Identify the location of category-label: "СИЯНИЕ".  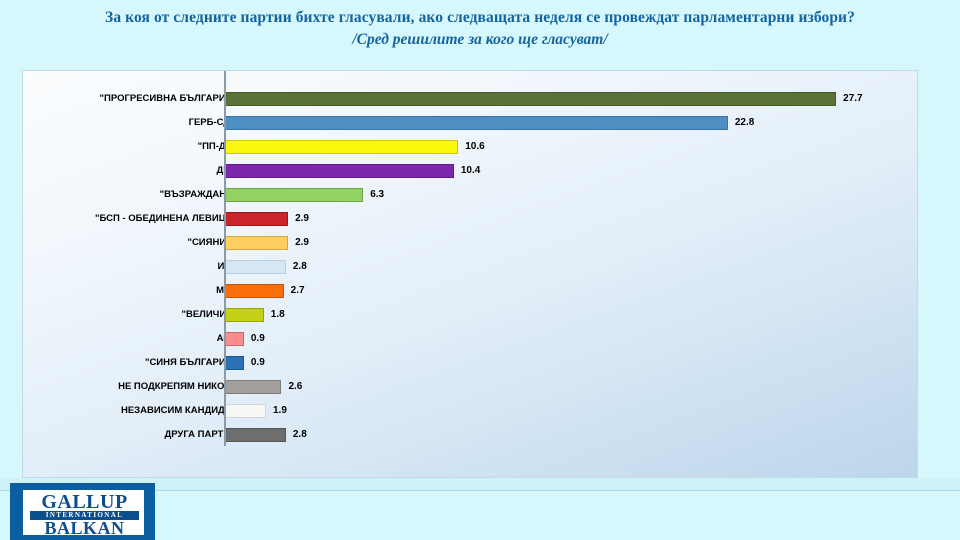
(212, 242).